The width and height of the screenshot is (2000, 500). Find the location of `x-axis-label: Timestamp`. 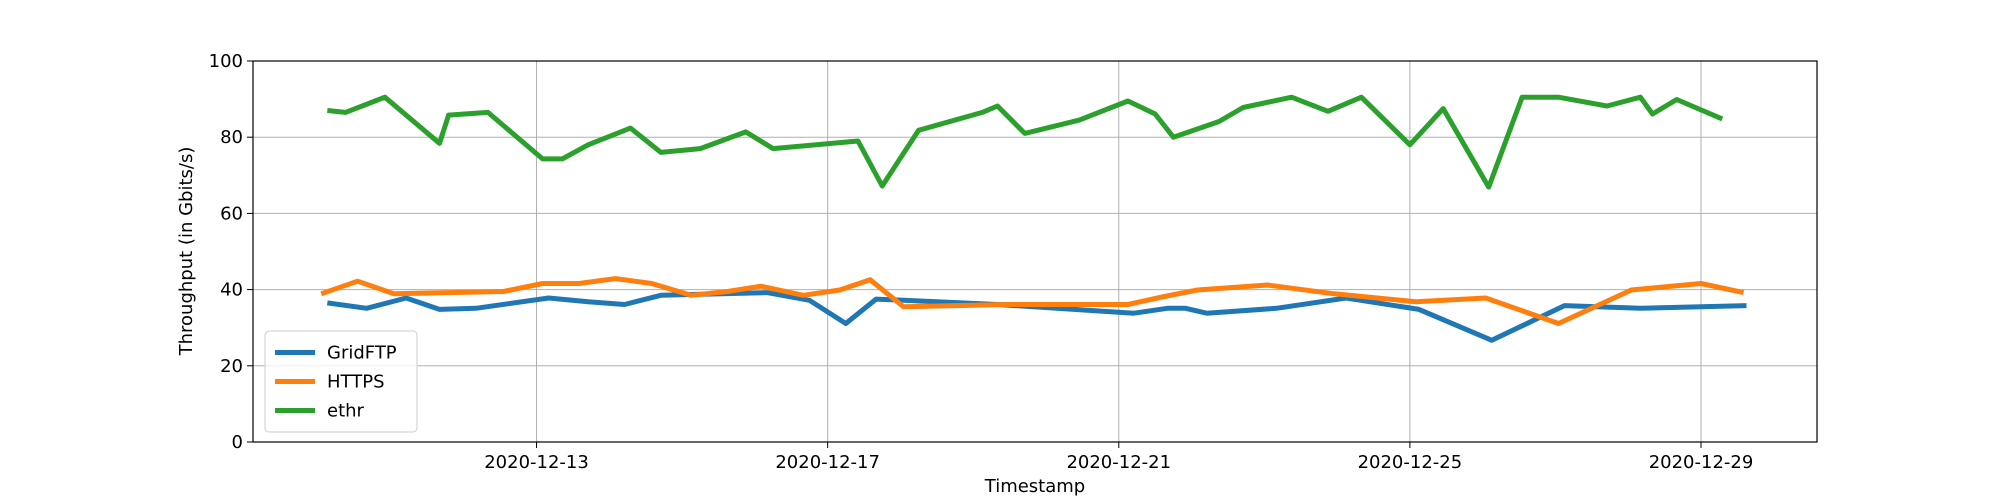

x-axis-label: Timestamp is located at coordinates (1034, 486).